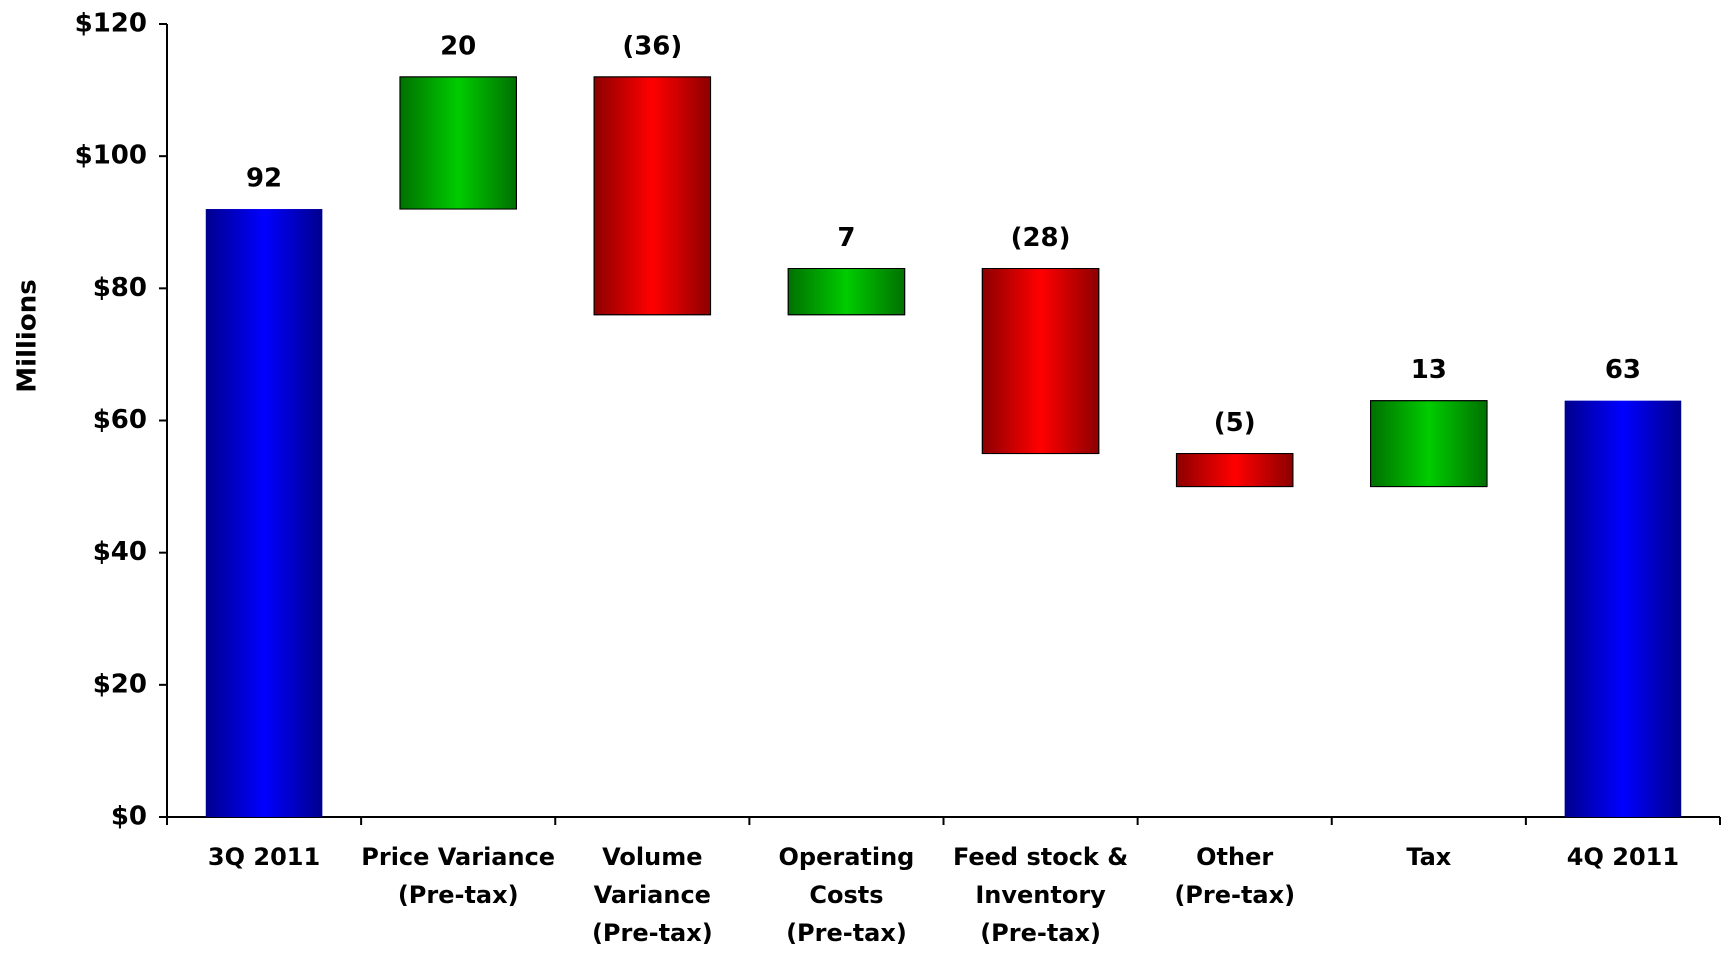 The image size is (1723, 961). I want to click on value-label: 92, so click(264, 179).